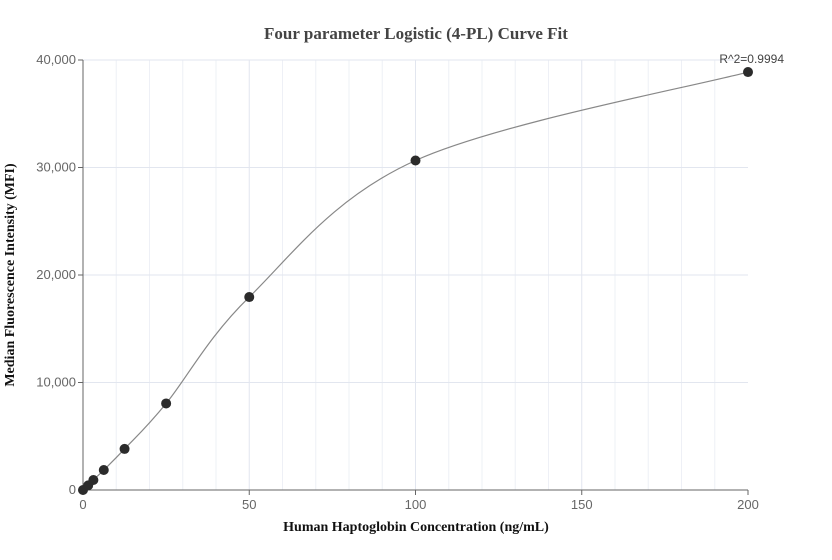 The width and height of the screenshot is (832, 560). I want to click on x-tick-label: 200, so click(748, 504).